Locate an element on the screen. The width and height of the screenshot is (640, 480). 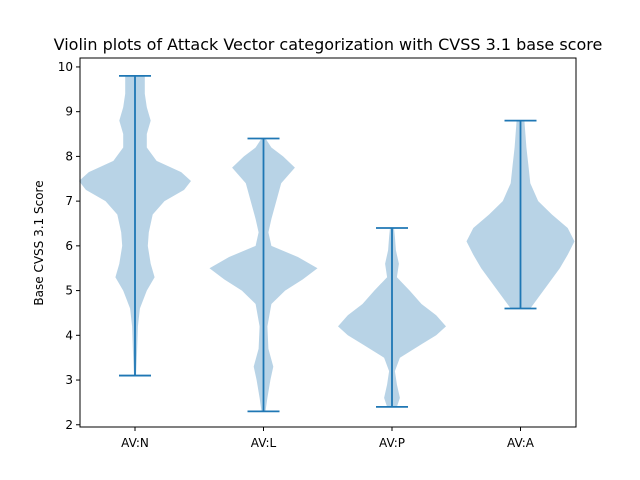
x-tick-label: AV:N is located at coordinates (135, 443).